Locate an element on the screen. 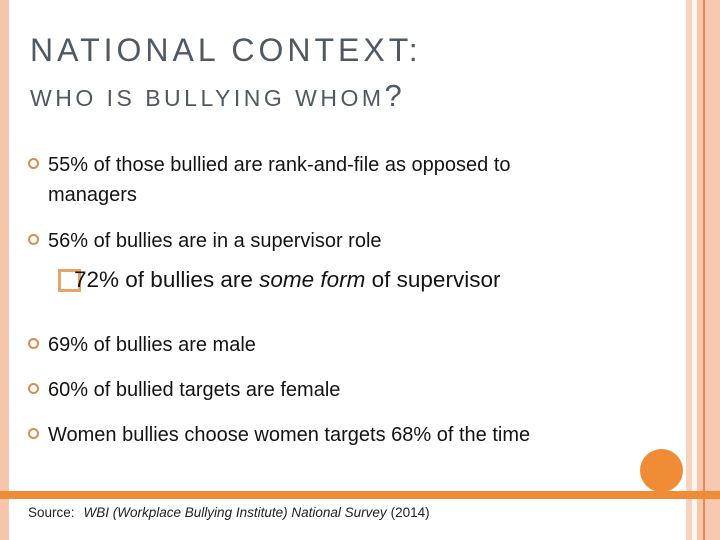 The width and height of the screenshot is (720, 540). source-year: (2014) is located at coordinates (410, 512).